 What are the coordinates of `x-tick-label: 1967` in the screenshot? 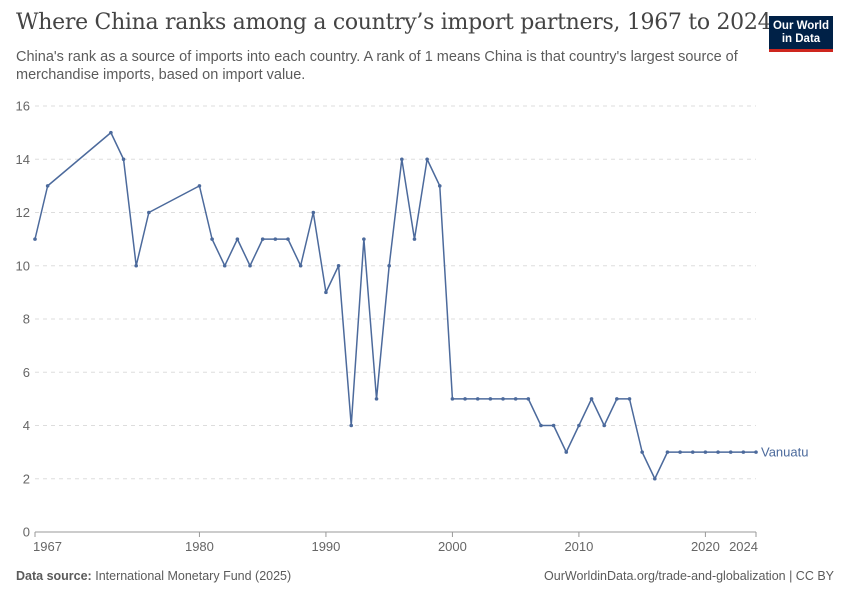 It's located at (47, 546).